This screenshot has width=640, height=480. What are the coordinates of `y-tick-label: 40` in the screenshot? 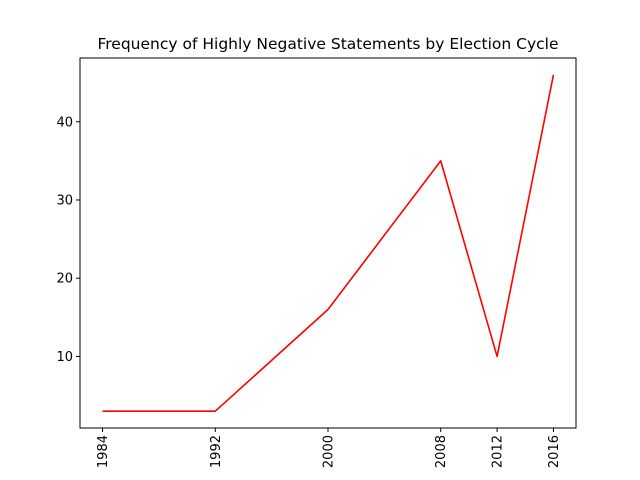 It's located at (64, 122).